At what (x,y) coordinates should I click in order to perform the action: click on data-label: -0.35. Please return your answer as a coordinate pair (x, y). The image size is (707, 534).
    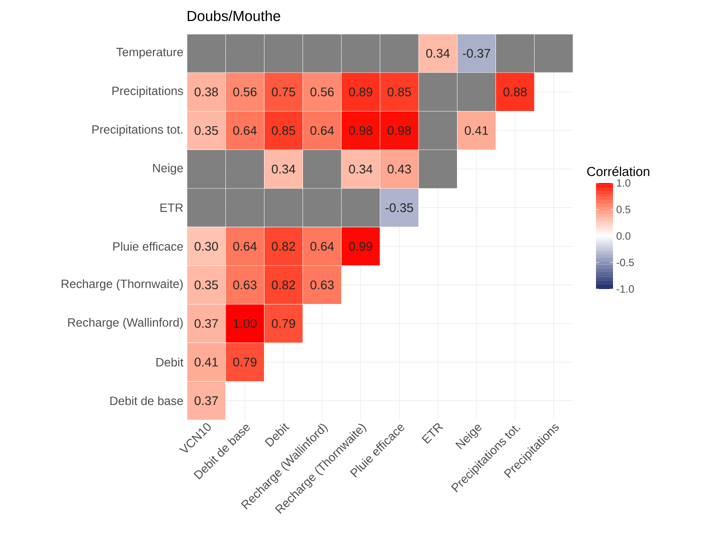
    Looking at the image, I should click on (400, 207).